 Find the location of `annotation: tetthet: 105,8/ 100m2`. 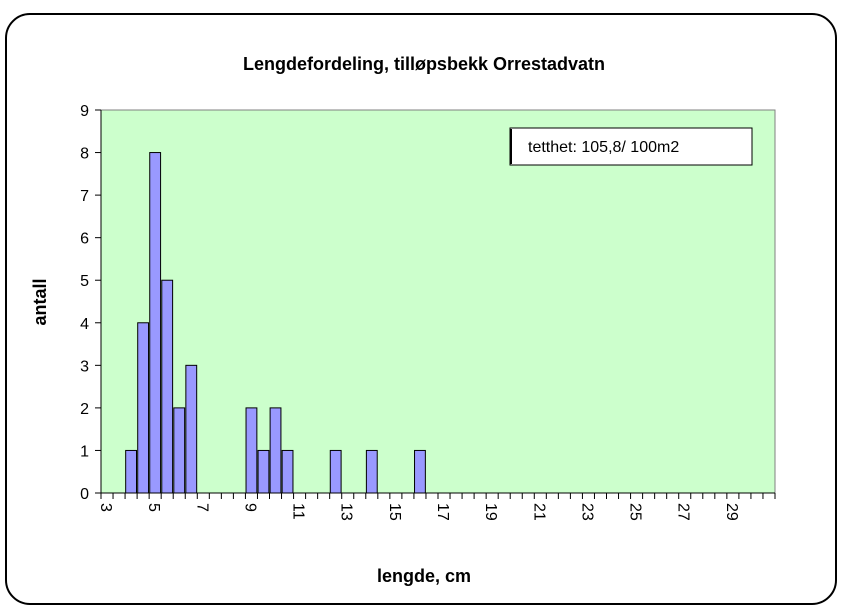

annotation: tetthet: 105,8/ 100m2 is located at coordinates (603, 147).